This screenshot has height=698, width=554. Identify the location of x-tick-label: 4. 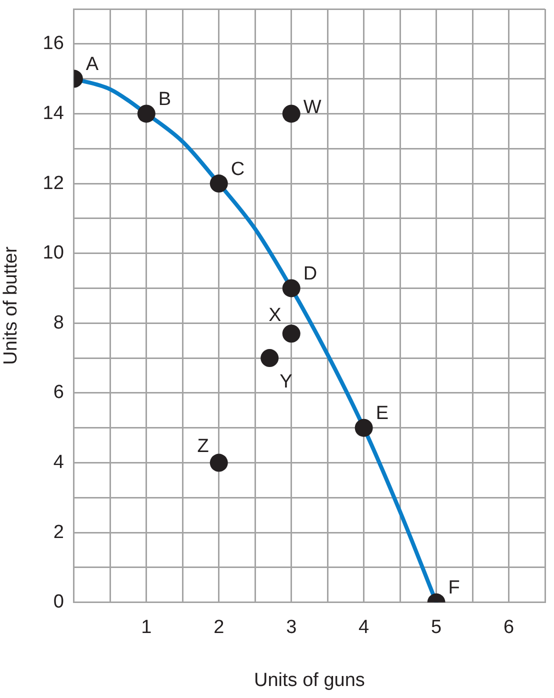
(364, 627).